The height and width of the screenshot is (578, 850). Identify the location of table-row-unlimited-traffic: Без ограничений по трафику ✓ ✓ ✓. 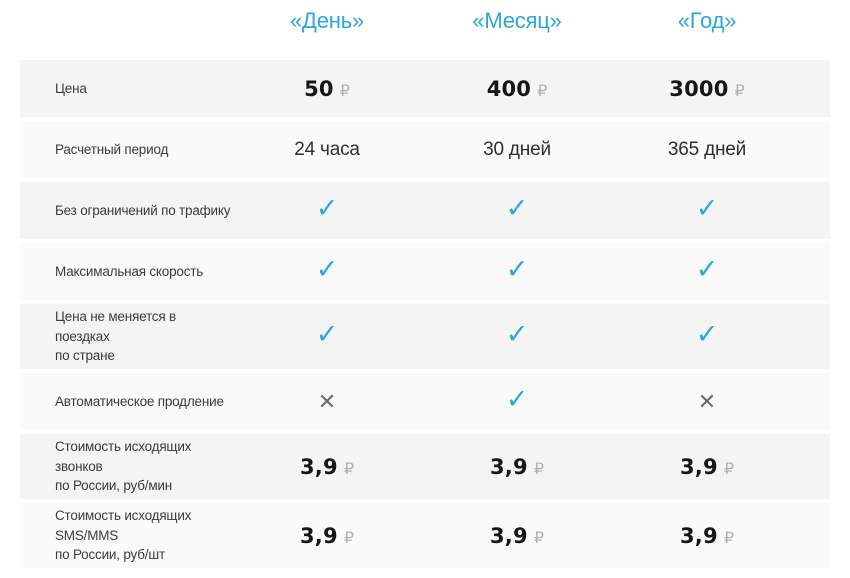
(425, 210).